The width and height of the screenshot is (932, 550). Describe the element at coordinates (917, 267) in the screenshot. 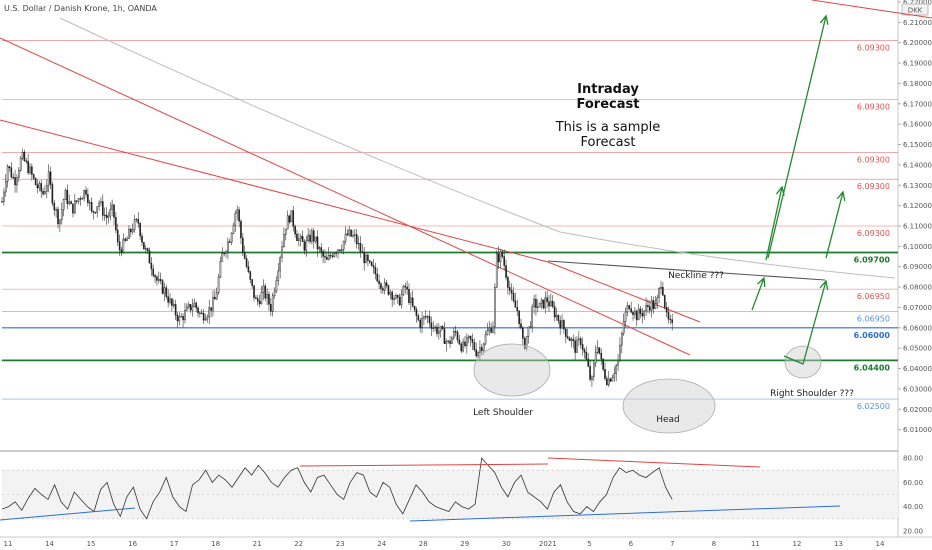

I see `price-tick-label: 6.09000` at that location.